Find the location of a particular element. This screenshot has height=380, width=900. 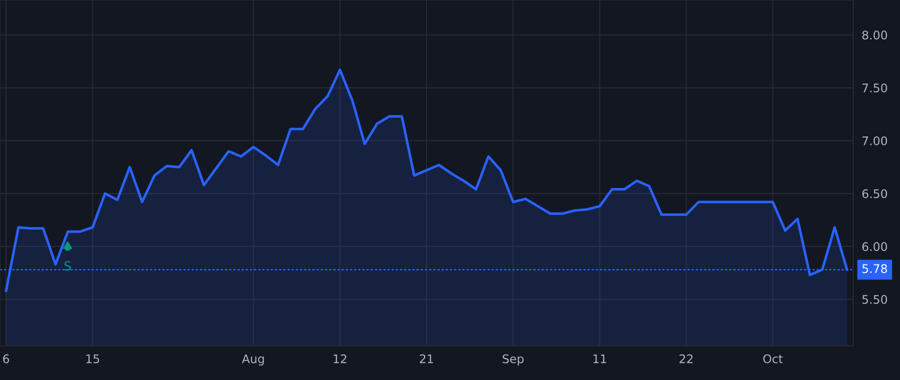

y-tick-label: 6.50 is located at coordinates (875, 193).